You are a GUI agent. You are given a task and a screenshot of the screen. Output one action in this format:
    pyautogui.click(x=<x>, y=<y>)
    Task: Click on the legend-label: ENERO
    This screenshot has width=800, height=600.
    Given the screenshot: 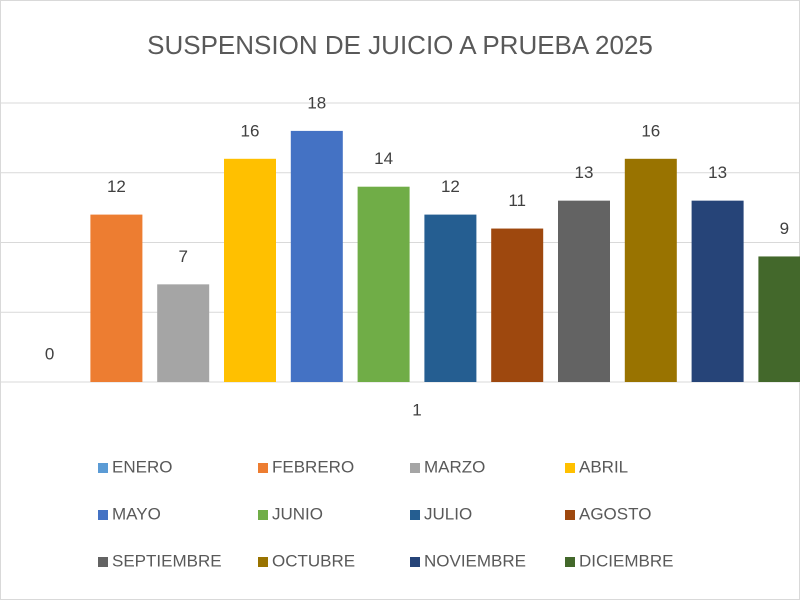 What is the action you would take?
    pyautogui.click(x=142, y=466)
    